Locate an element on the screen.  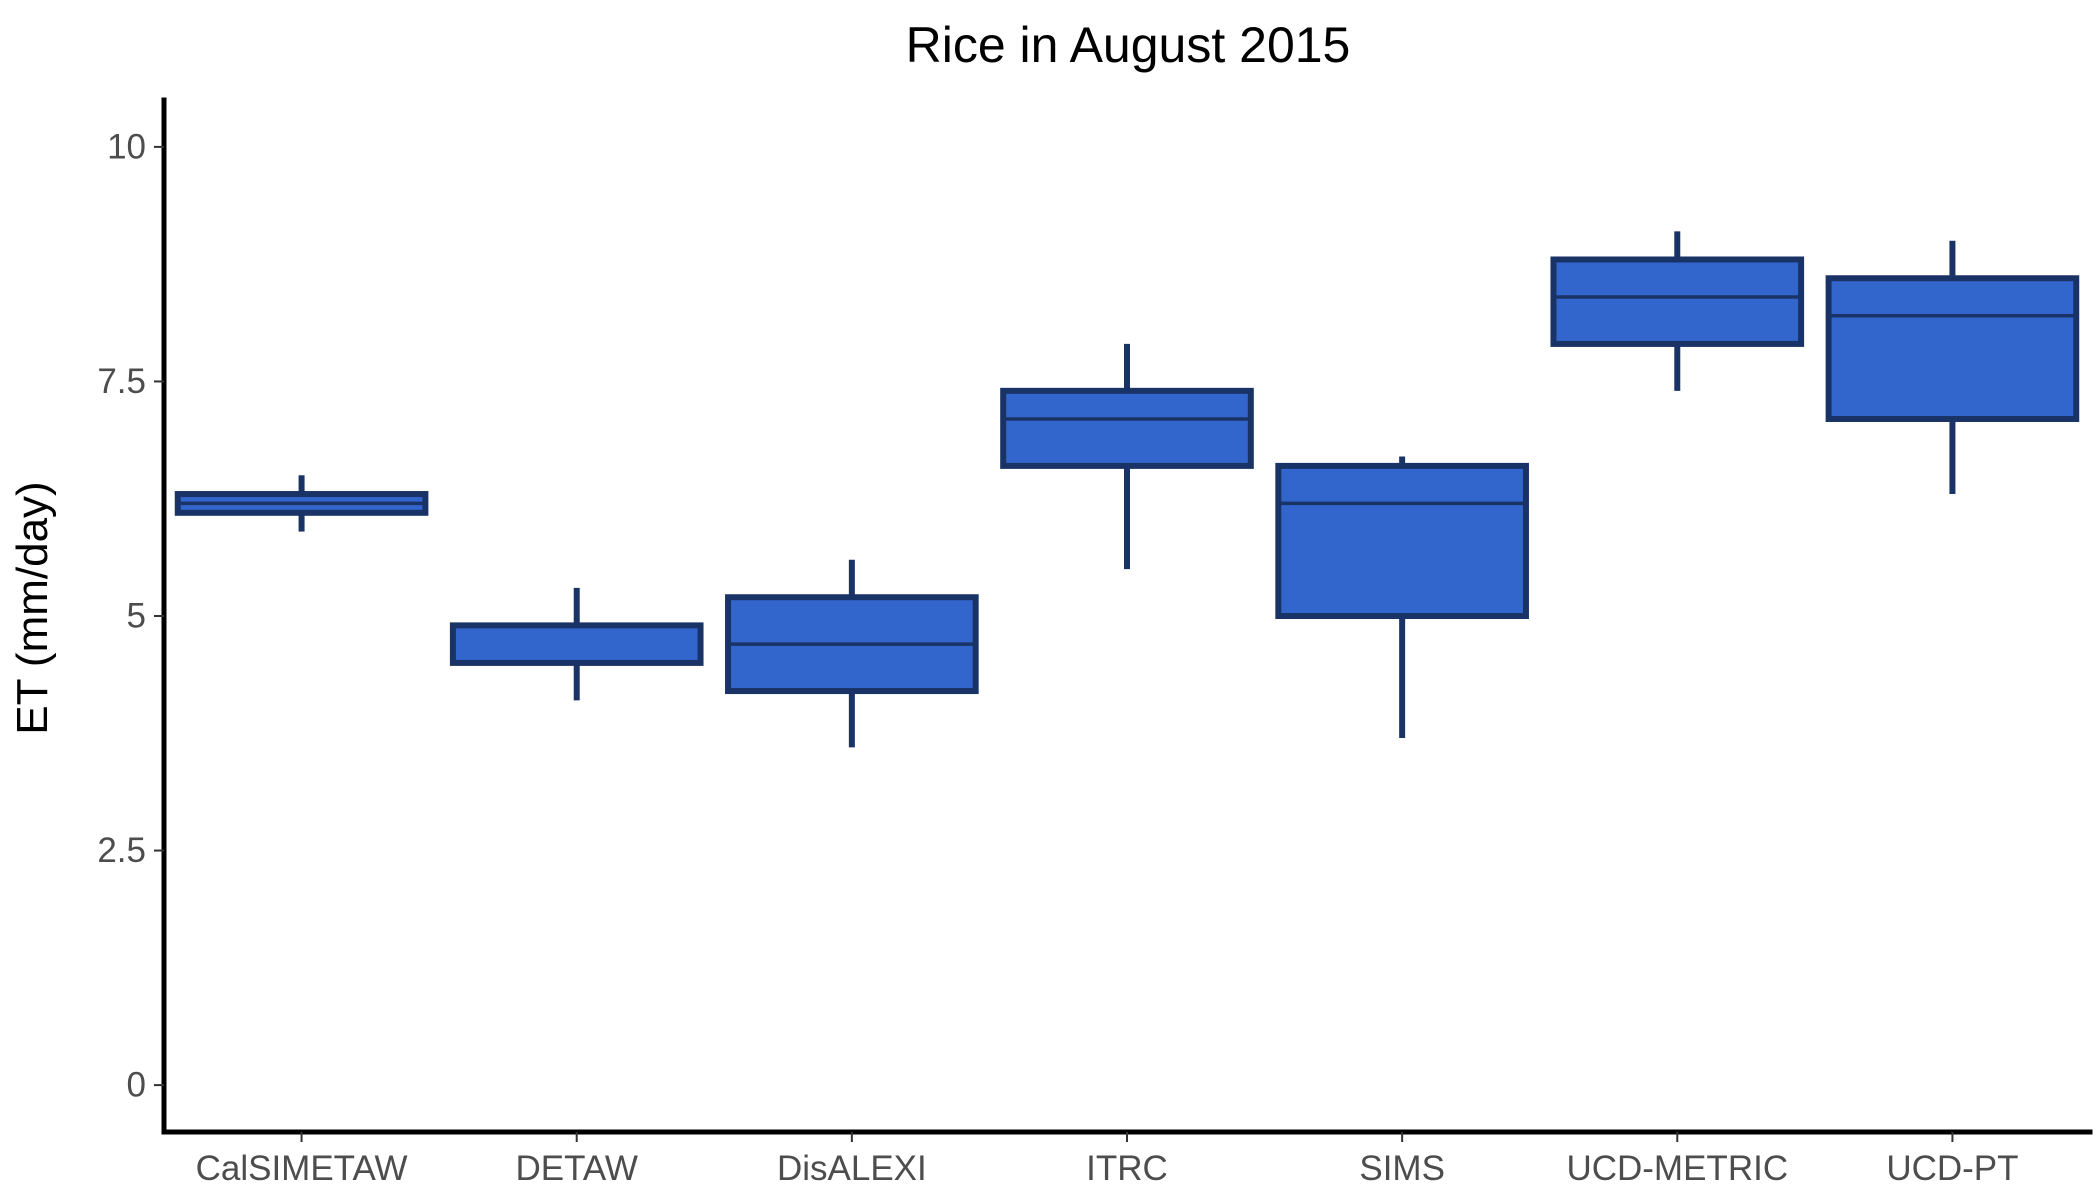
y-tick-label: 7.5 is located at coordinates (121, 381).